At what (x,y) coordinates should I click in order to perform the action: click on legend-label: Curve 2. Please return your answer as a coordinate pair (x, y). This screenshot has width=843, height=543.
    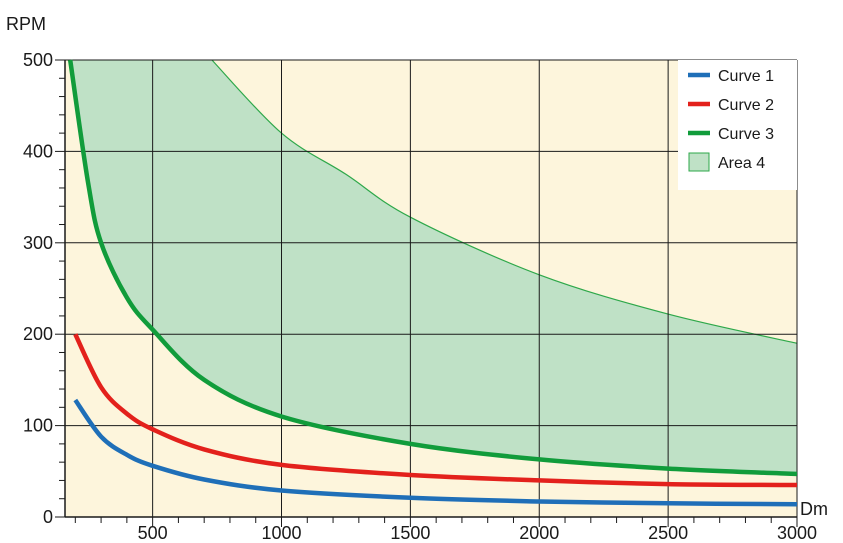
    Looking at the image, I should click on (746, 105).